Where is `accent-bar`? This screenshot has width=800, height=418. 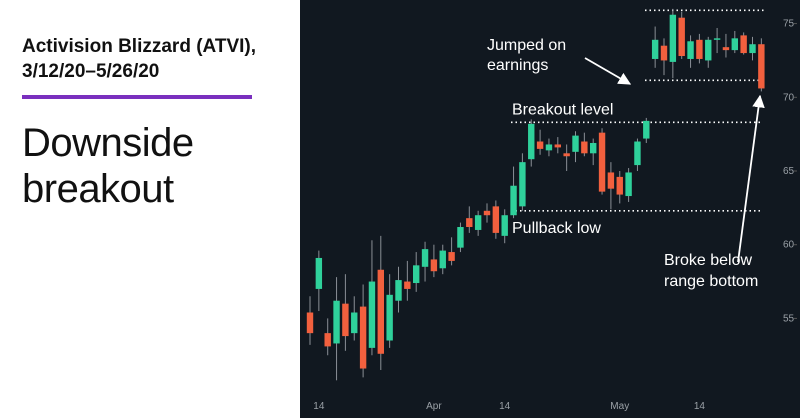
accent-bar is located at coordinates (137, 97).